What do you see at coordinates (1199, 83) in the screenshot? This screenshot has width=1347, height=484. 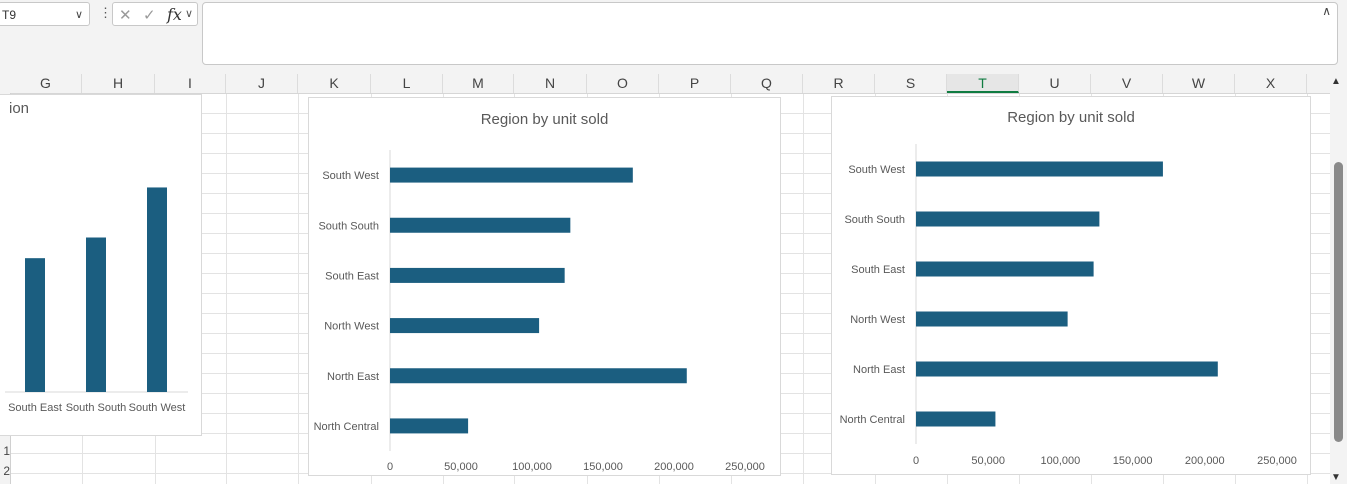 I see `column-header-w: W` at bounding box center [1199, 83].